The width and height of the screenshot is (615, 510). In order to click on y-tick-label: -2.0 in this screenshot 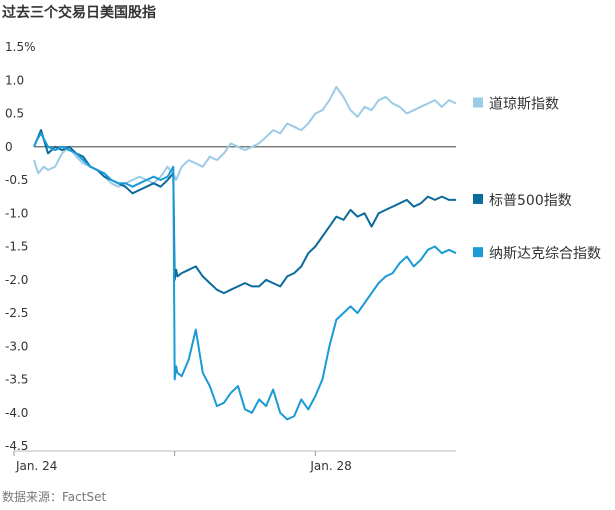, I will do `click(16, 280)`.